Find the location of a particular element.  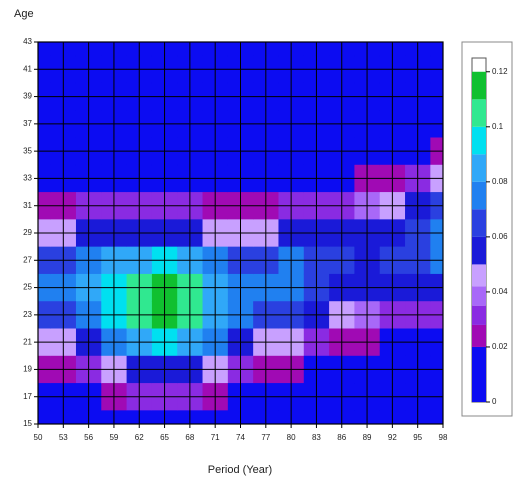

chart-title: Age is located at coordinates (24, 14).